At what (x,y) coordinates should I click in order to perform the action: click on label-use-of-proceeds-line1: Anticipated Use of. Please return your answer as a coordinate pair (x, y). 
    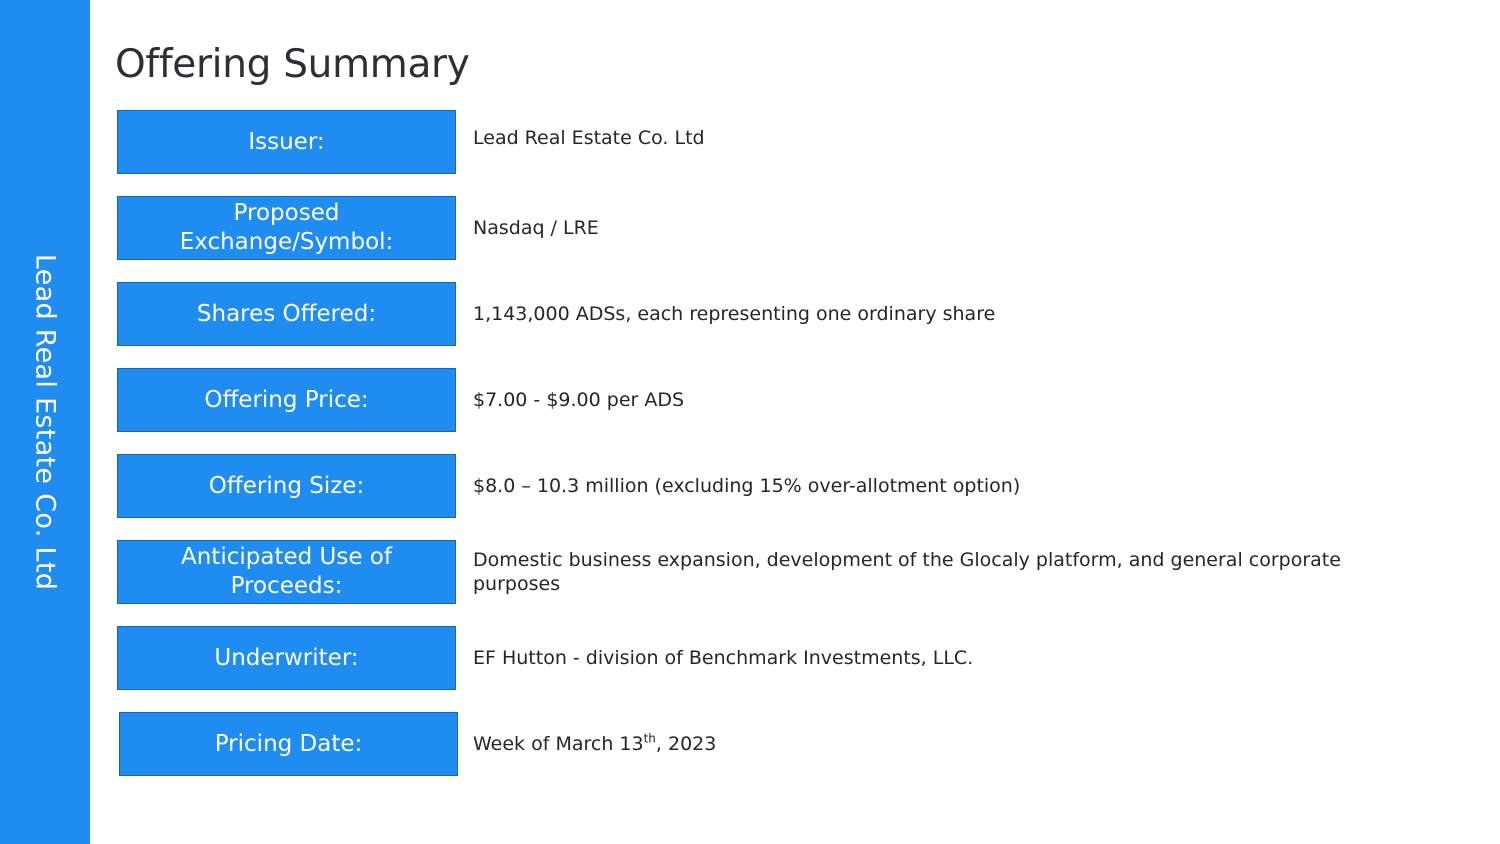
    Looking at the image, I should click on (286, 557).